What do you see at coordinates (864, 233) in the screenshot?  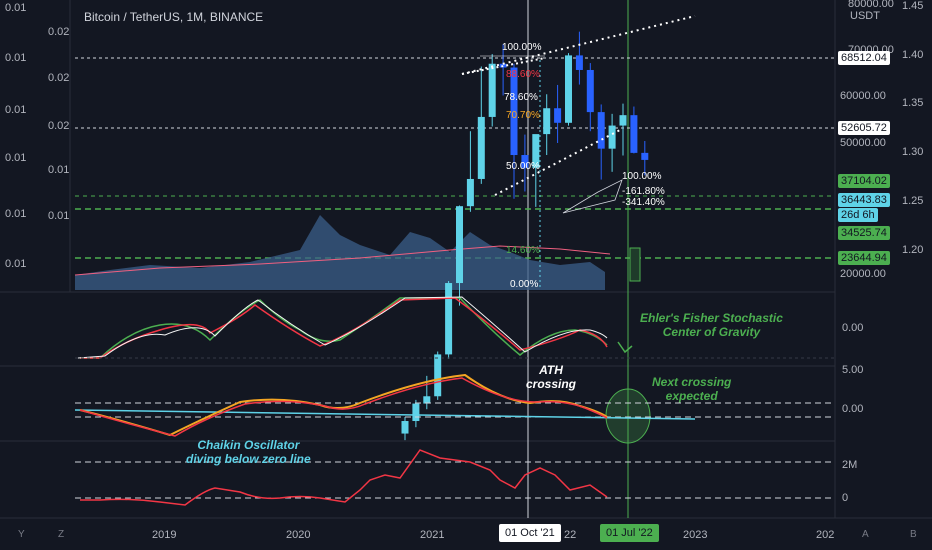 I see `price-tag-34525: 34525.74` at bounding box center [864, 233].